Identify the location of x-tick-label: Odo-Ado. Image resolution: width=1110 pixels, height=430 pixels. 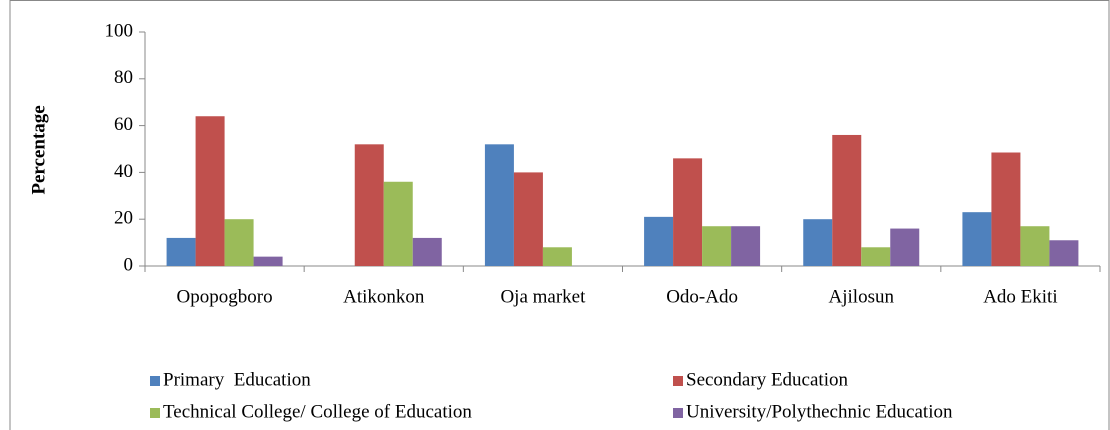
(702, 296).